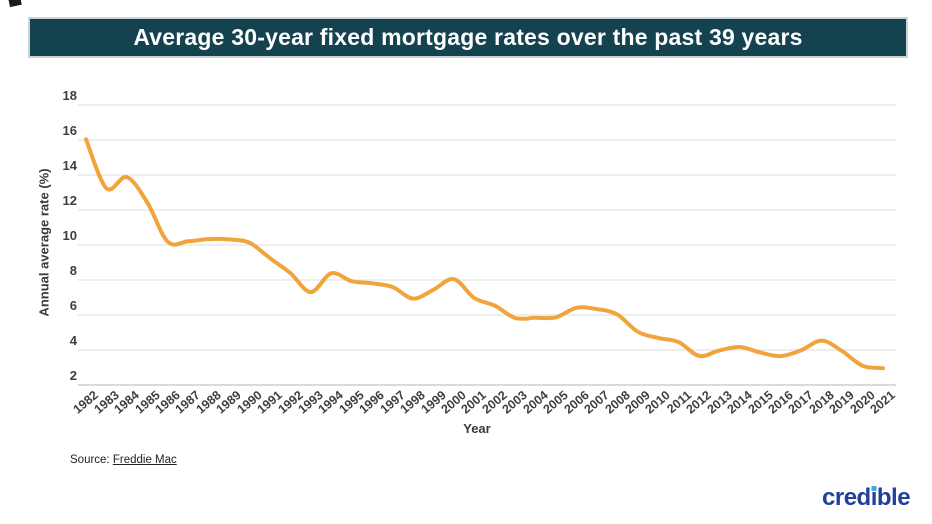  Describe the element at coordinates (477, 428) in the screenshot. I see `x-axis-title: Year` at that location.